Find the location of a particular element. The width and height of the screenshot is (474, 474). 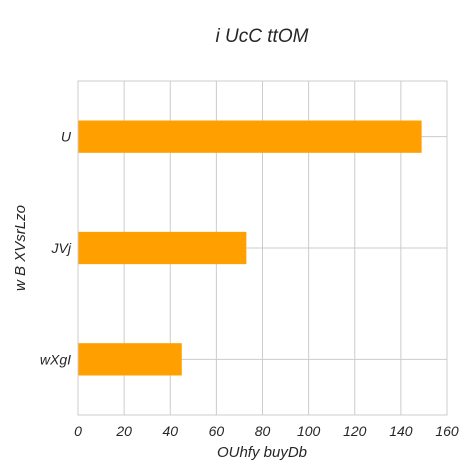

x-tick-label: 160 is located at coordinates (447, 431).